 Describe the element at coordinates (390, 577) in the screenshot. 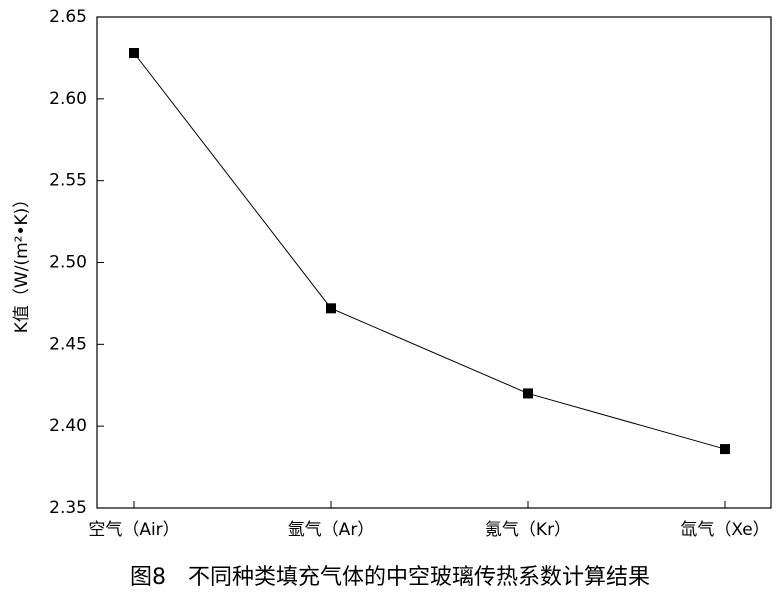

I see `caption: 图8 不同种类填充气体的中空玻璃传热系数计算结果` at that location.